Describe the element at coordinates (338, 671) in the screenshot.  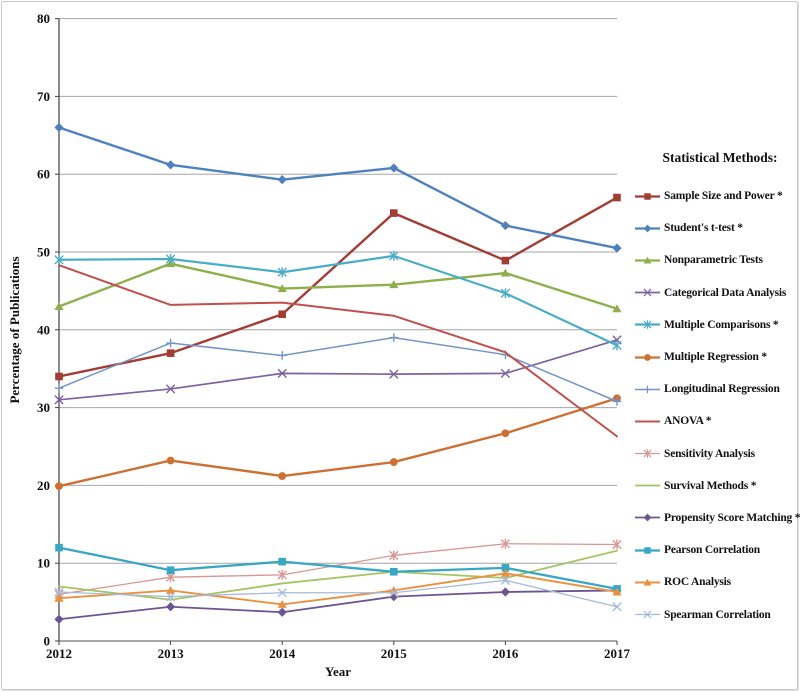
I see `x-axis-title: Year` at that location.